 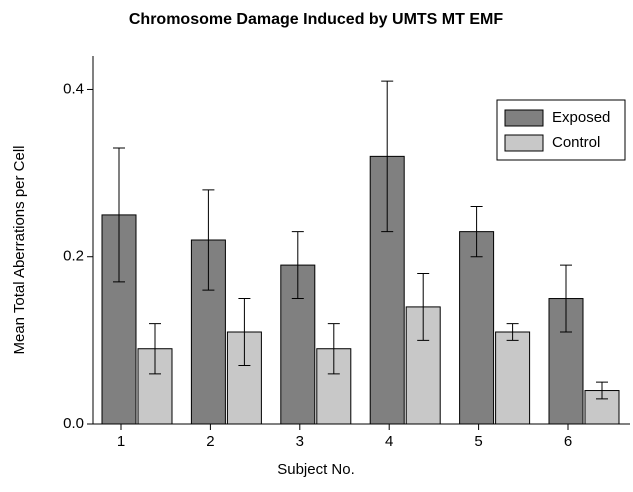 I want to click on x-tick-label: 4, so click(x=389, y=441).